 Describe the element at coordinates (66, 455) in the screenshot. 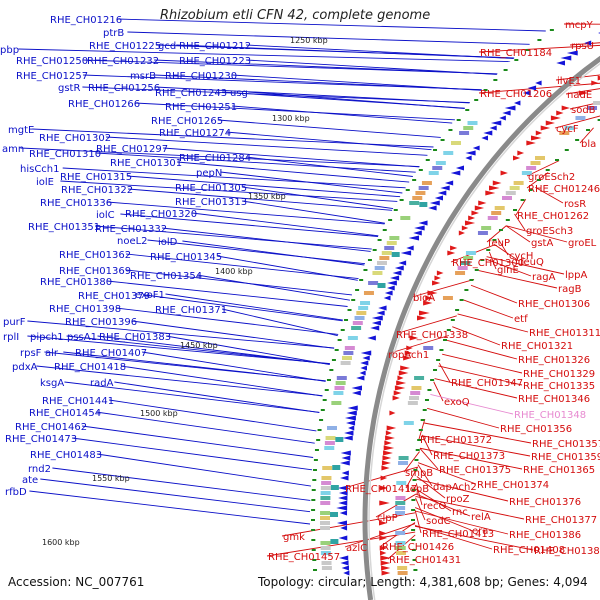

I see `gene-label-left: RHE_CH01483` at that location.